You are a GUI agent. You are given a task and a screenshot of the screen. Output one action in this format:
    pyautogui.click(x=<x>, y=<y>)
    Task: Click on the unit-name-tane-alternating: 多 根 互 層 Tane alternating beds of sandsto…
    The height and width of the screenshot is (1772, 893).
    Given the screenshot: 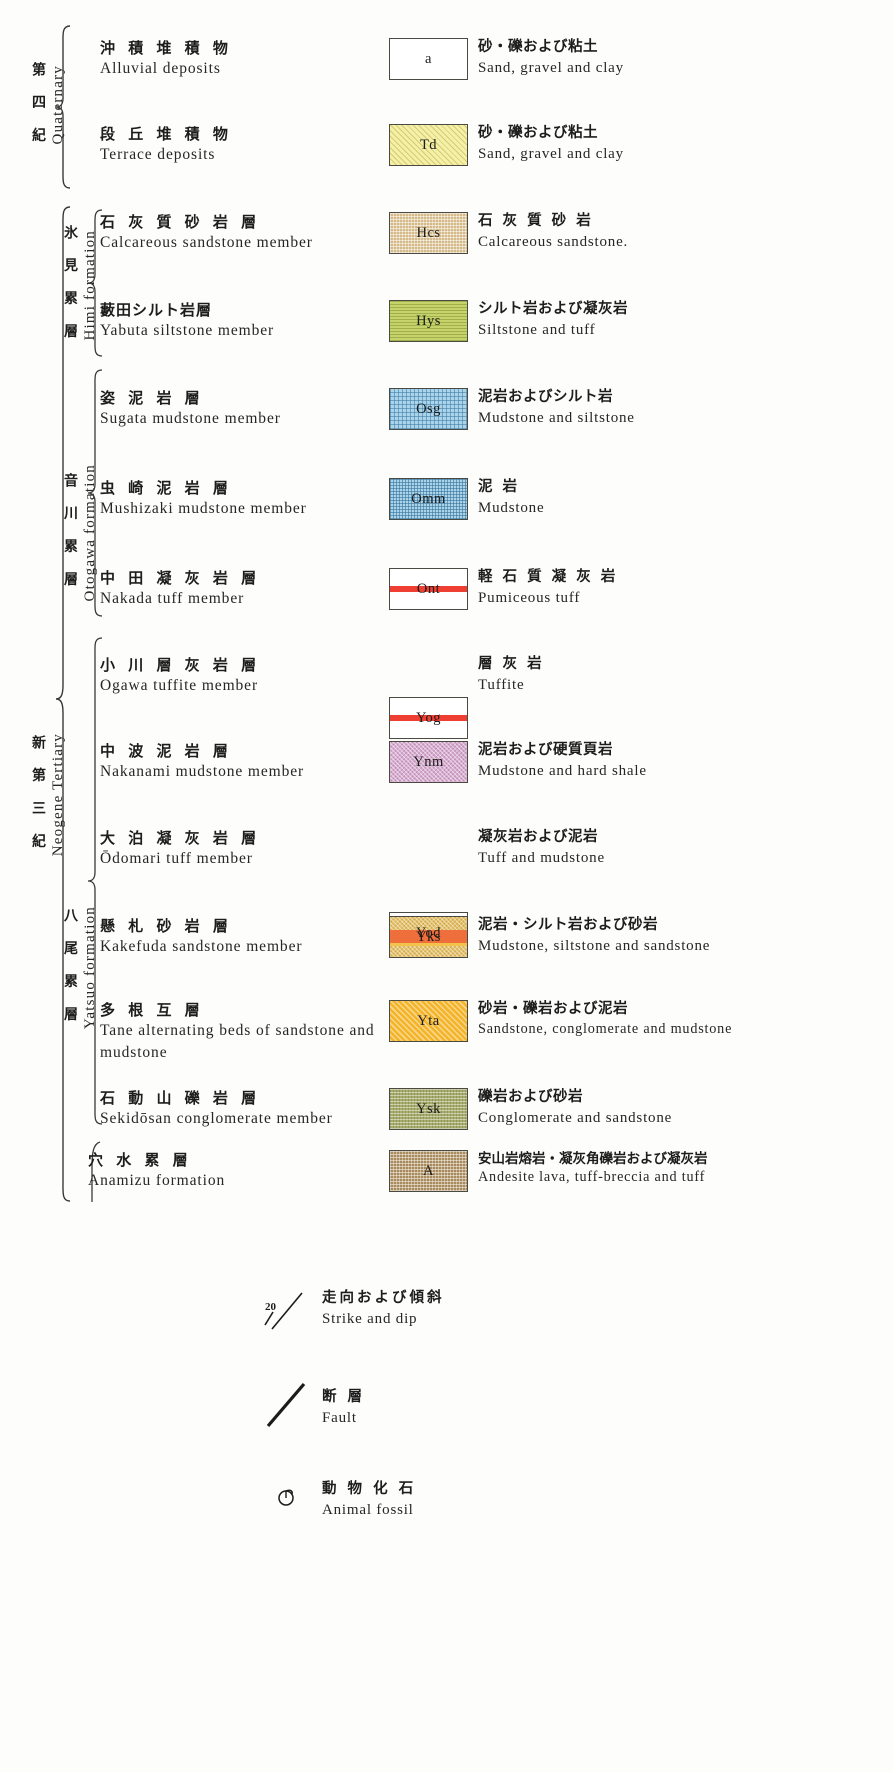 What is the action you would take?
    pyautogui.click(x=245, y=1032)
    